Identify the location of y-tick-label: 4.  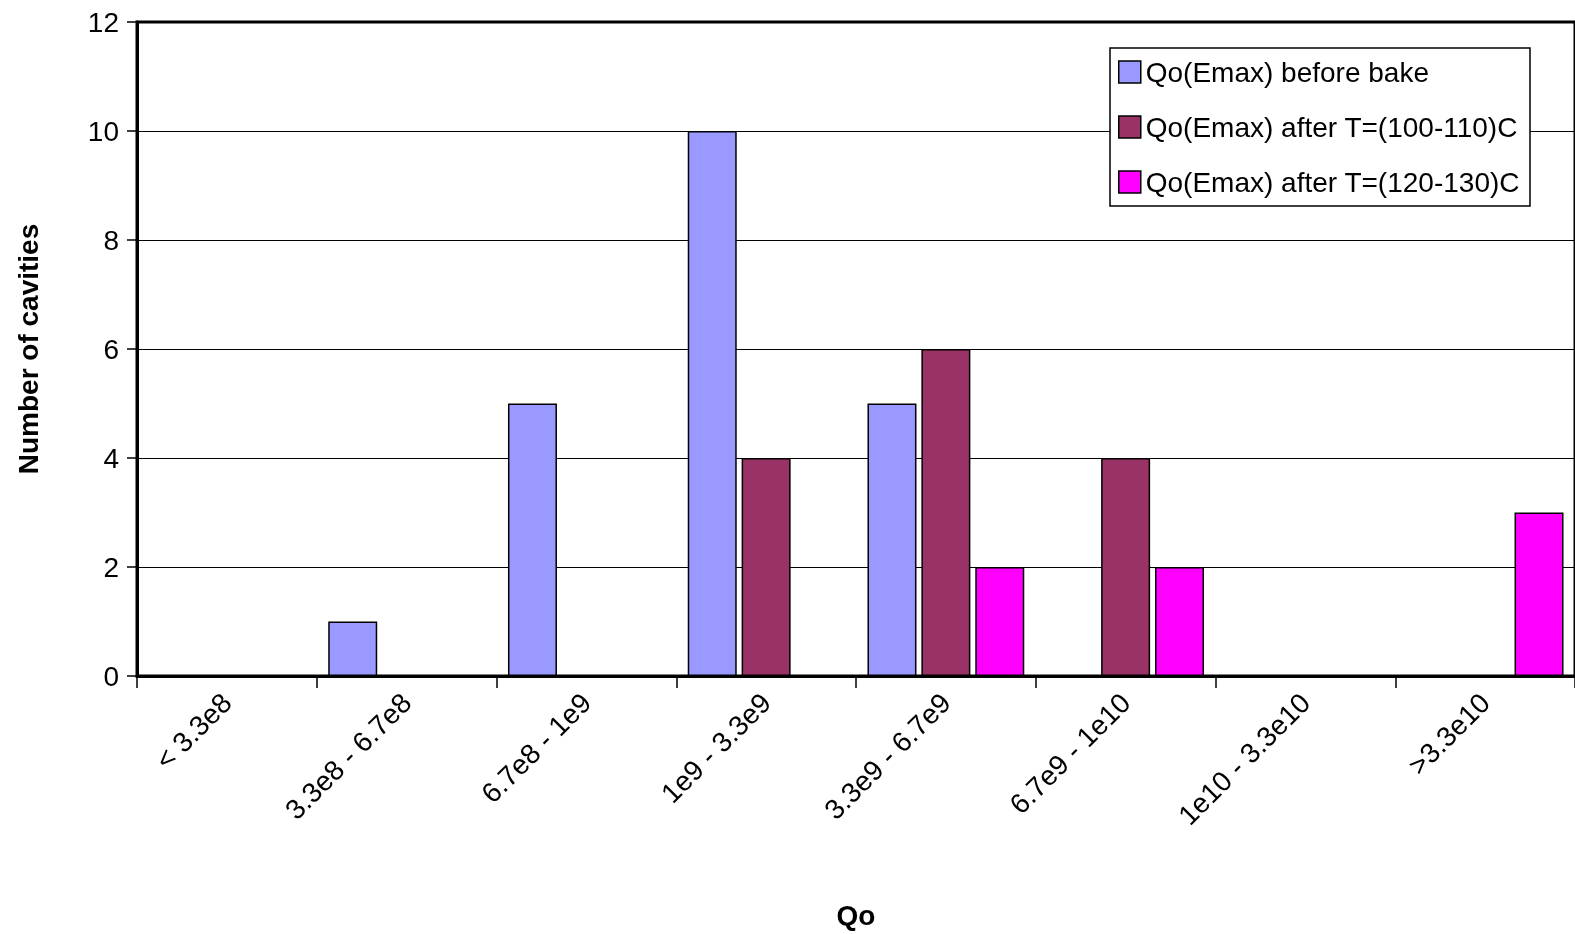
(111, 458).